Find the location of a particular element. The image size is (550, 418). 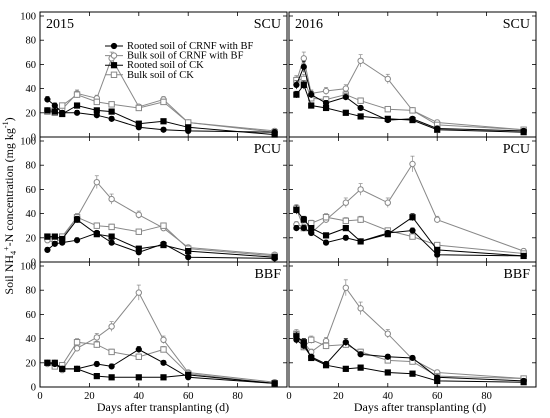

legend-label: Rooted soil of CRNF with BF is located at coordinates (190, 46).